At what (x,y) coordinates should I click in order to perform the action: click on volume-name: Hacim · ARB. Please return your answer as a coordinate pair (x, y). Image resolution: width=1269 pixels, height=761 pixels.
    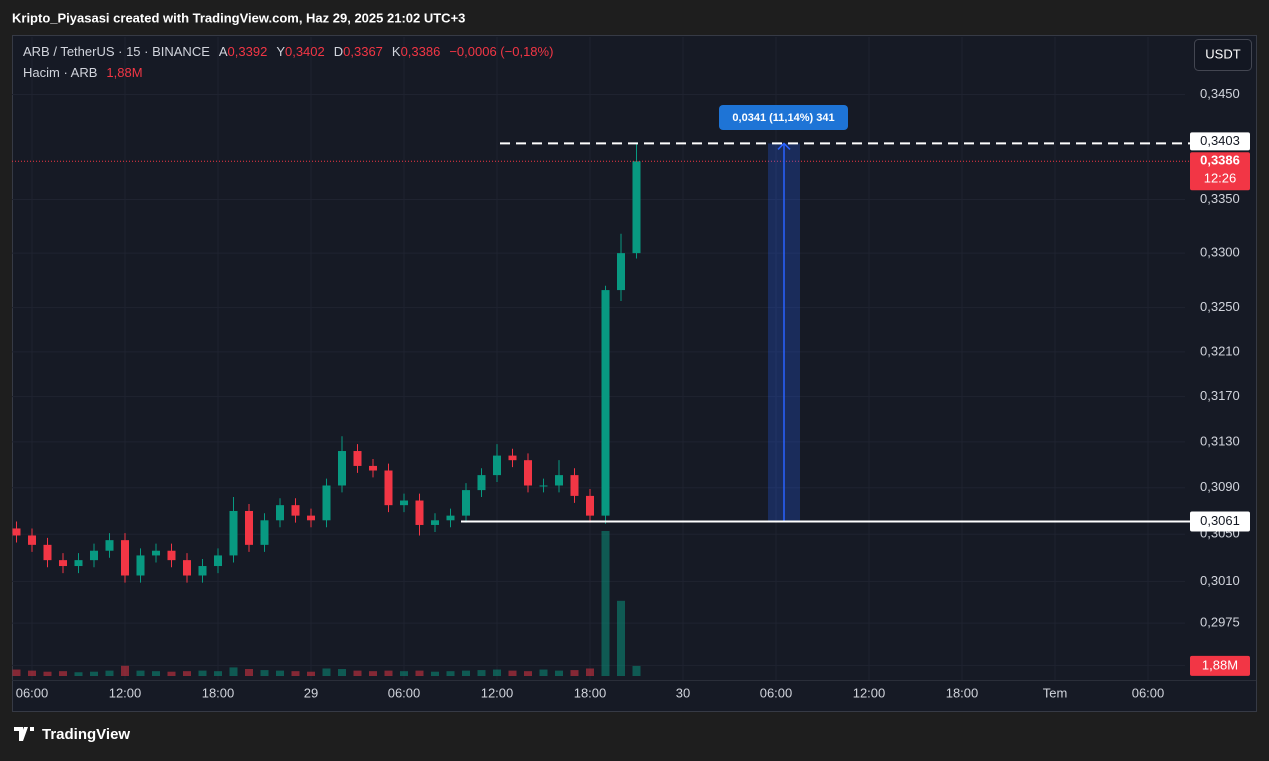
    Looking at the image, I should click on (60, 72).